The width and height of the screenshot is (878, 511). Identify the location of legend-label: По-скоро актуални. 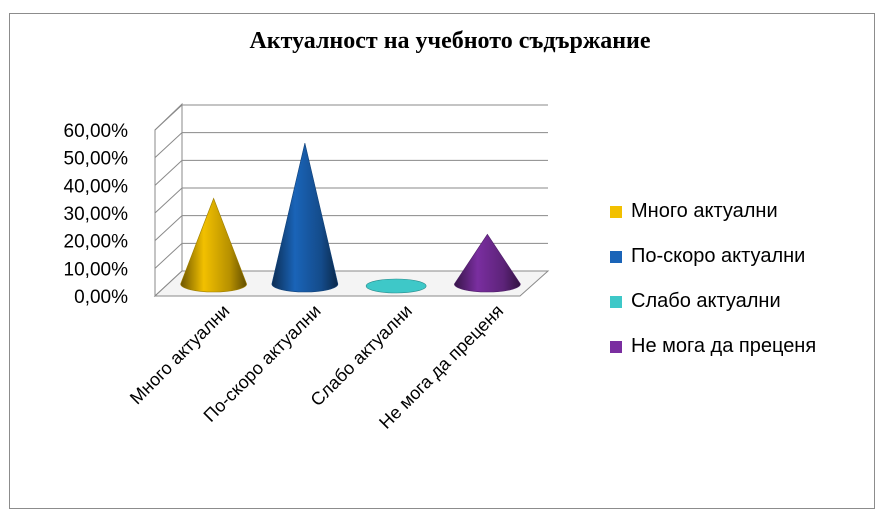
(718, 256).